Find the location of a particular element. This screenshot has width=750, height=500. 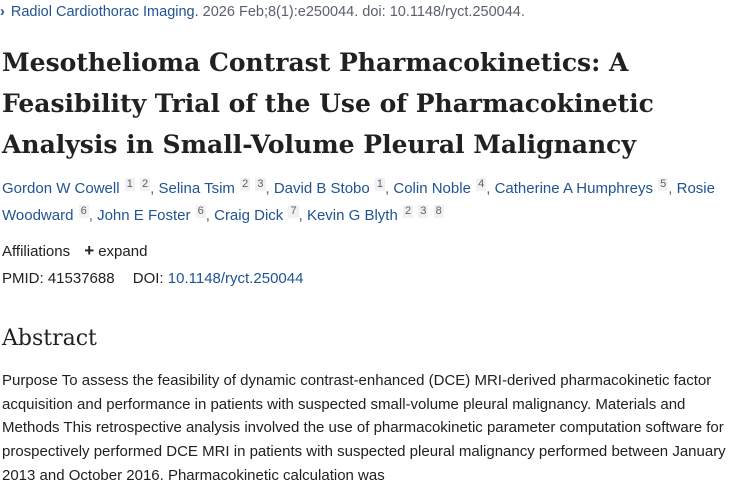

affiliation-number: 5 is located at coordinates (663, 184).